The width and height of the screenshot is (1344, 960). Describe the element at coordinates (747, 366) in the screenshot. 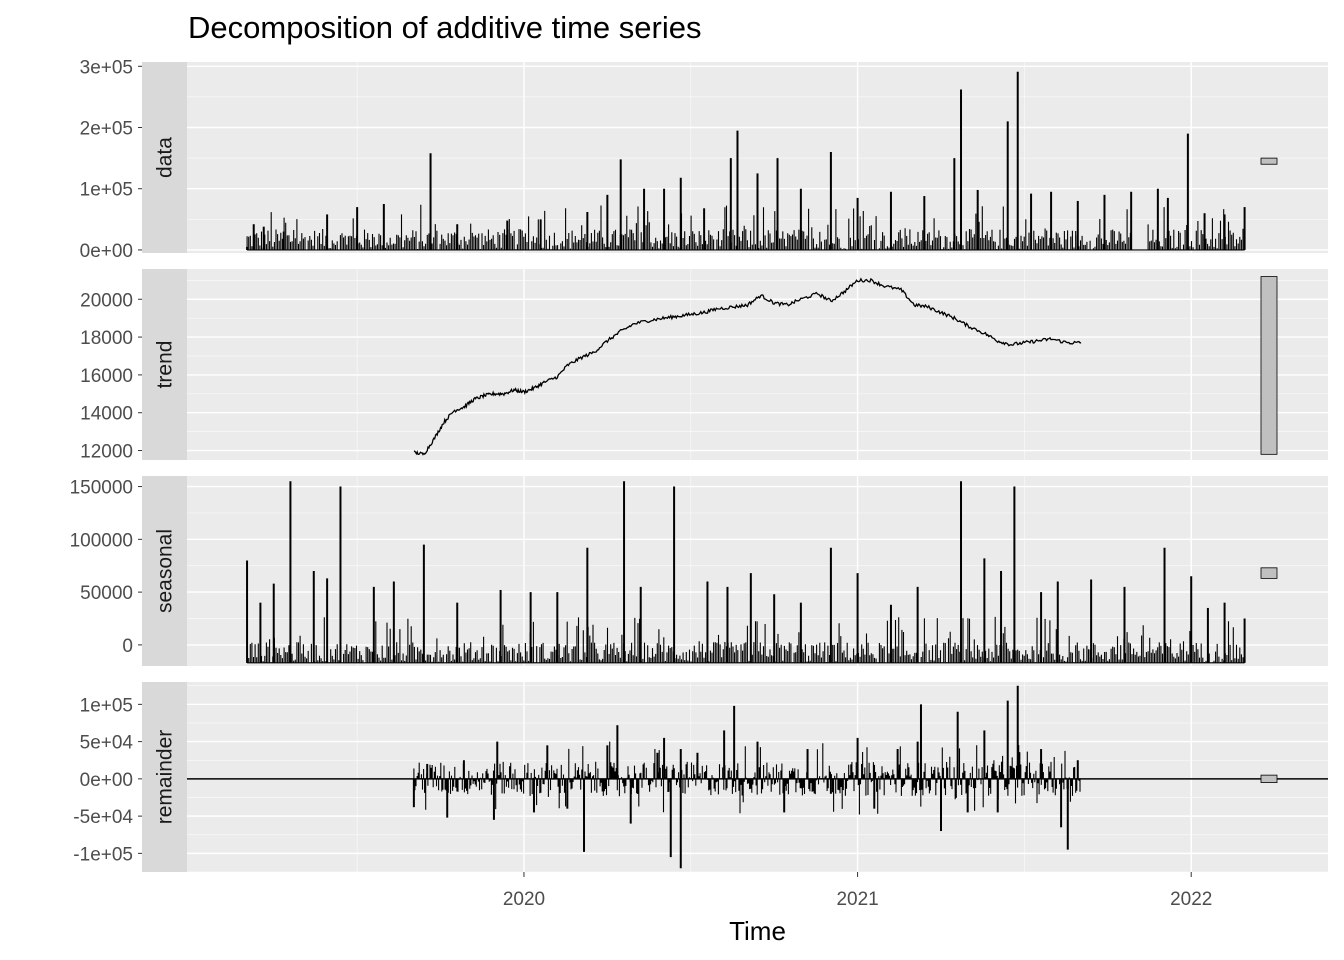

I see `series-trend` at that location.